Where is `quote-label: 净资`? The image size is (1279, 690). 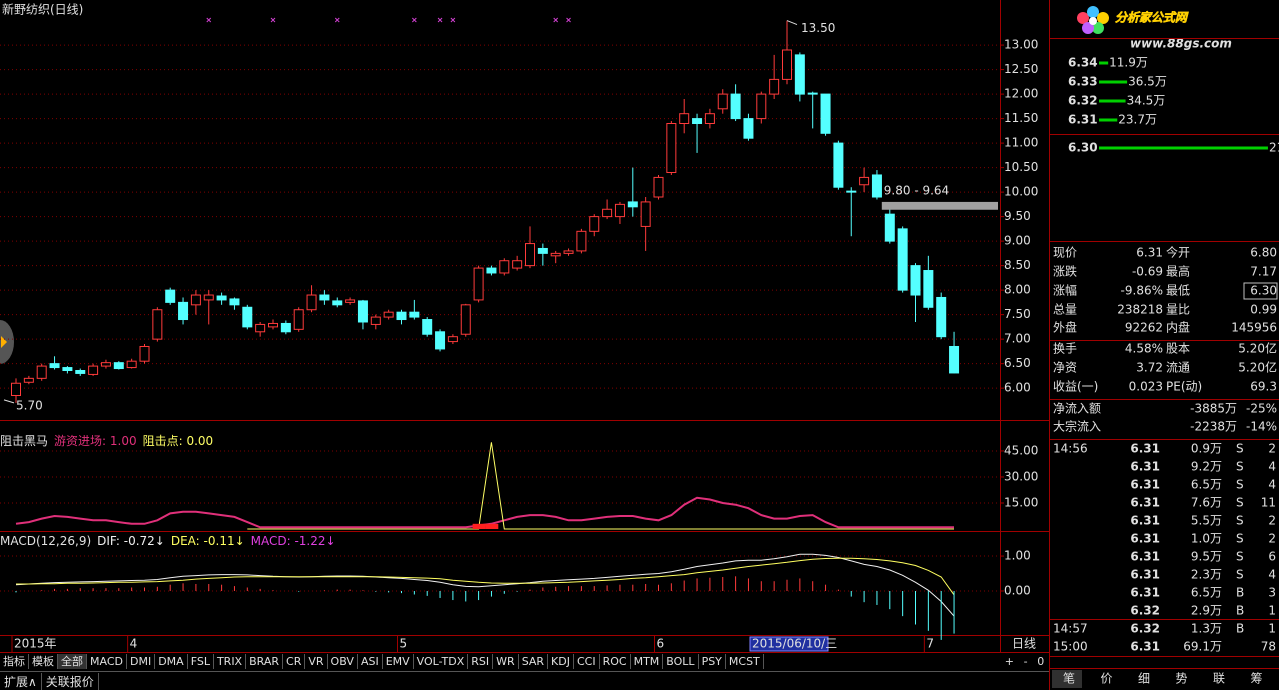 quote-label: 净资 is located at coordinates (1065, 368).